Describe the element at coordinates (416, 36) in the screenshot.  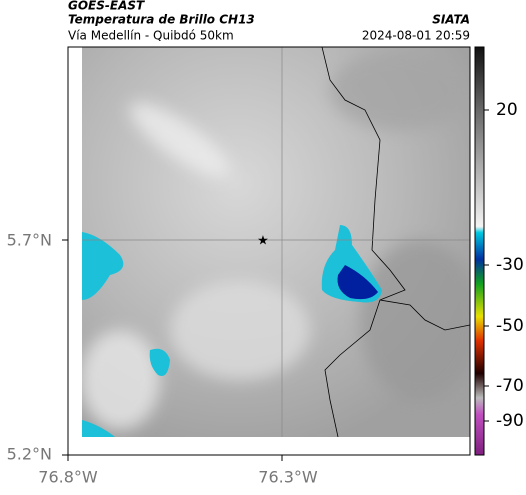
I see `timestamp: 2024-08-01 20:59` at that location.